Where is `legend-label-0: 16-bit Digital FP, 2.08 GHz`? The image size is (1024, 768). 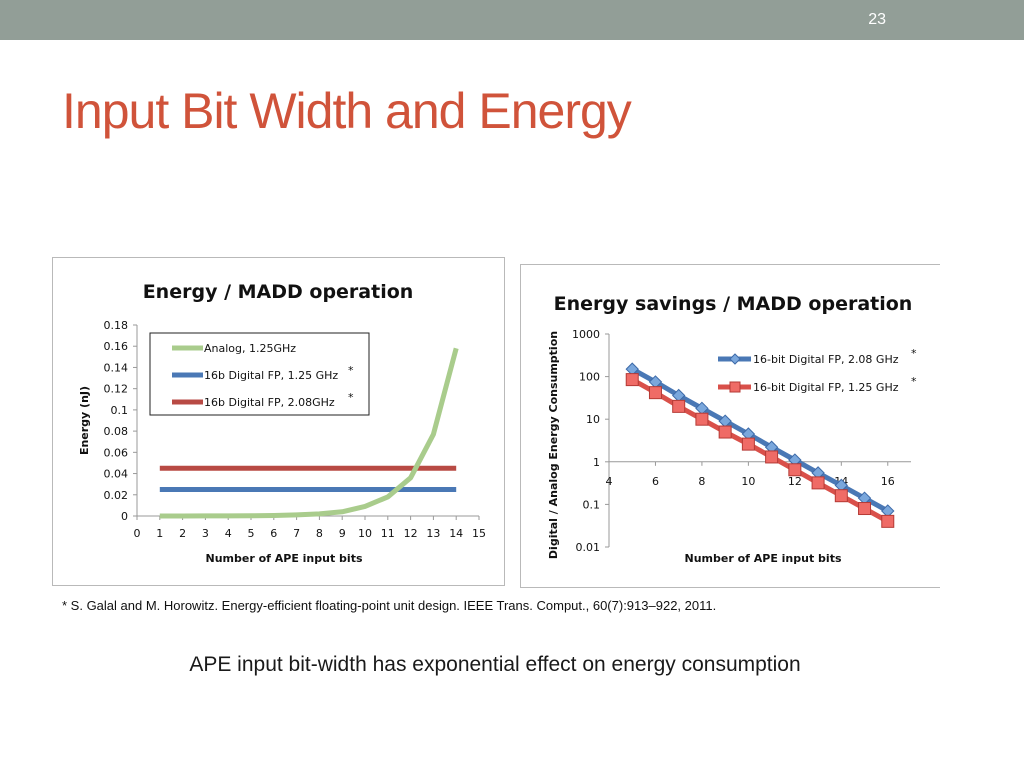 legend-label-0: 16-bit Digital FP, 2.08 GHz is located at coordinates (826, 359).